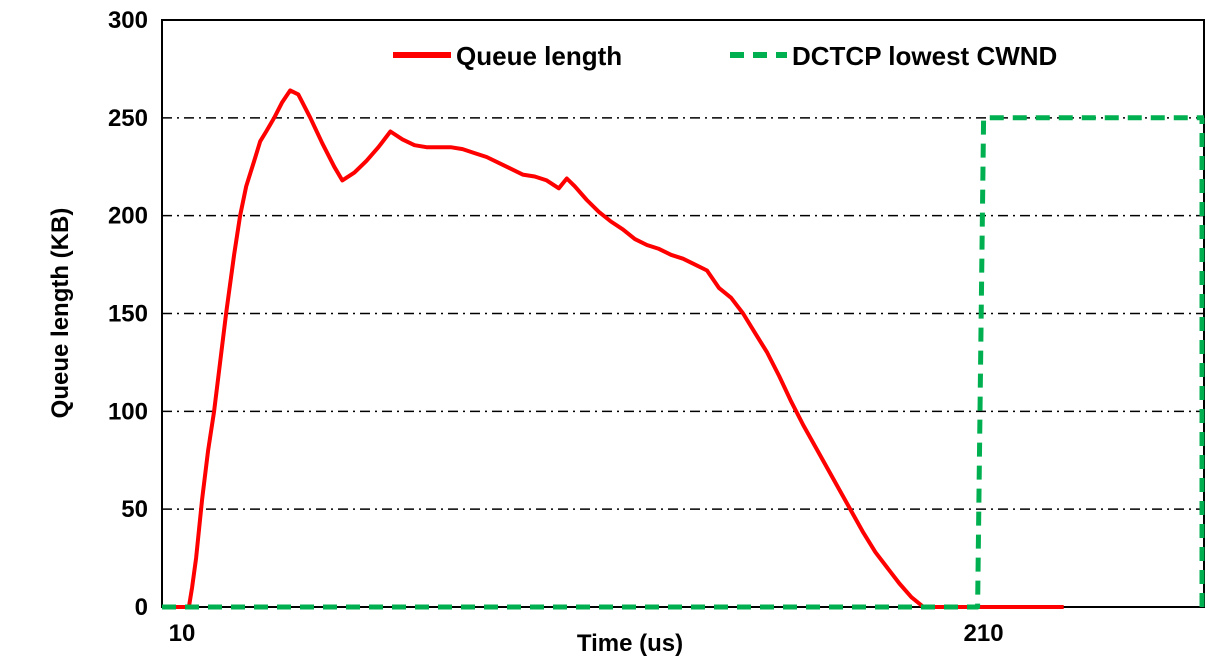 The image size is (1214, 662). Describe the element at coordinates (128, 20) in the screenshot. I see `y-tick-label-300: 300` at that location.